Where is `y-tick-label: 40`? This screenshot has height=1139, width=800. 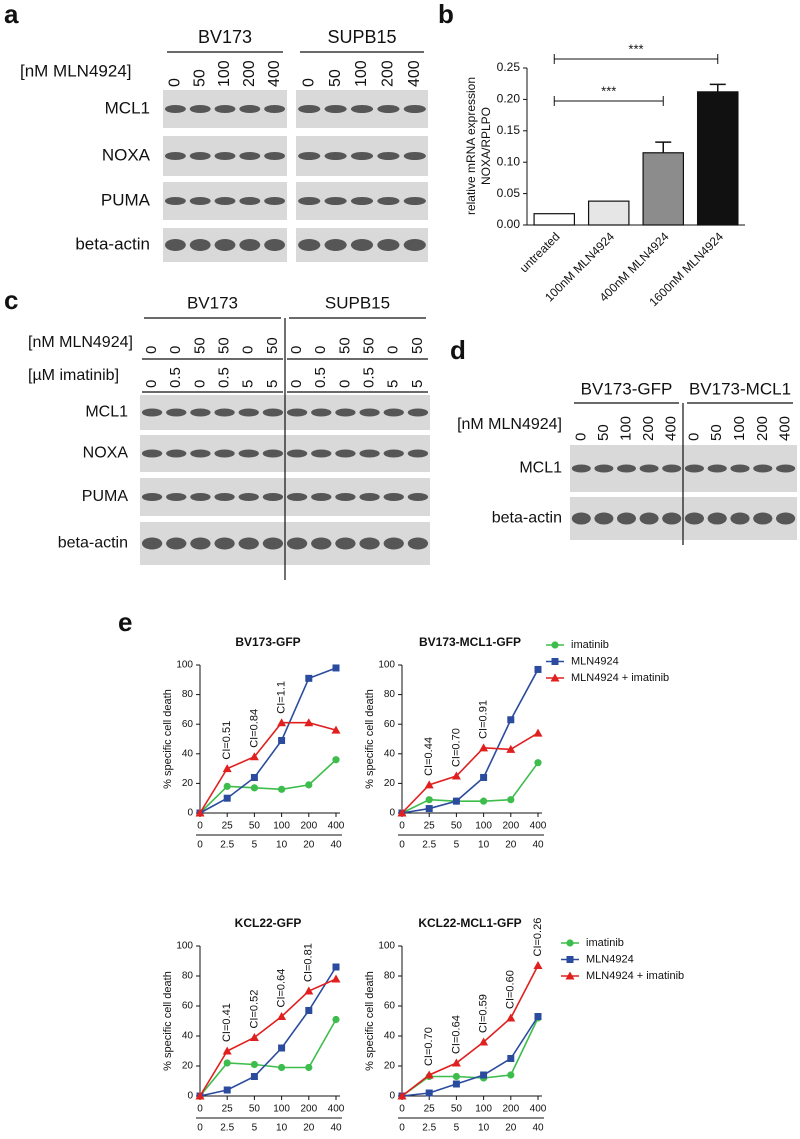
y-tick-label: 40 is located at coordinates (390, 753).